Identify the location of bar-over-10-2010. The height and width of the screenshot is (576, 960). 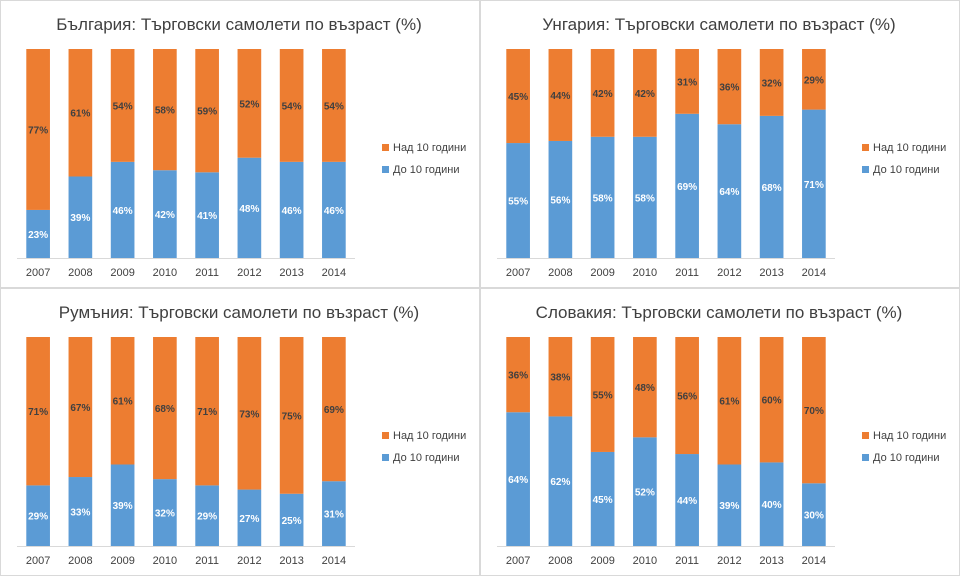
(645, 93).